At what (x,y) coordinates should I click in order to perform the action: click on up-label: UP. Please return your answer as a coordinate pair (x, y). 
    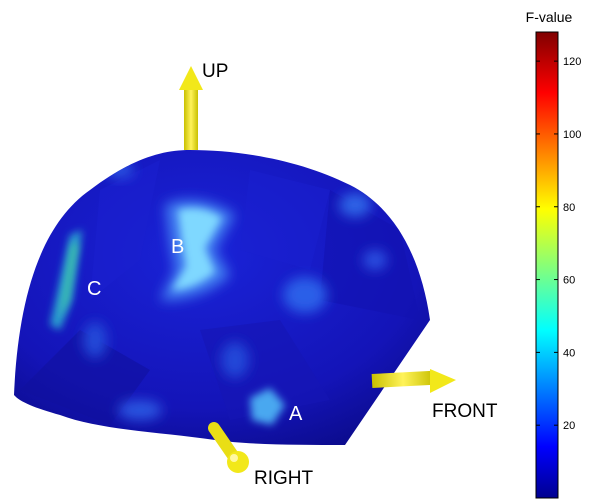
    Looking at the image, I should click on (215, 71).